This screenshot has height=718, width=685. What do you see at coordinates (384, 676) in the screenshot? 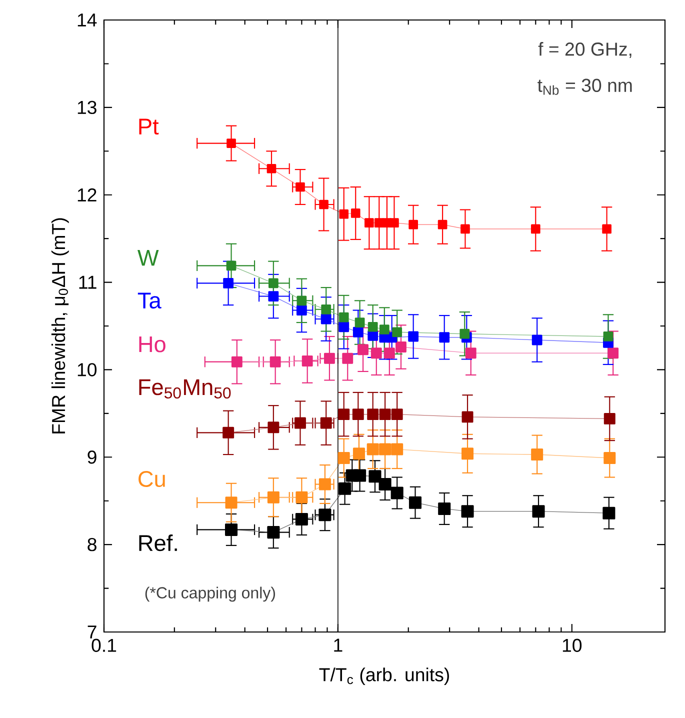
I see `x-axis-title: T/T$_{c}$ (arb. units)` at bounding box center [384, 676].